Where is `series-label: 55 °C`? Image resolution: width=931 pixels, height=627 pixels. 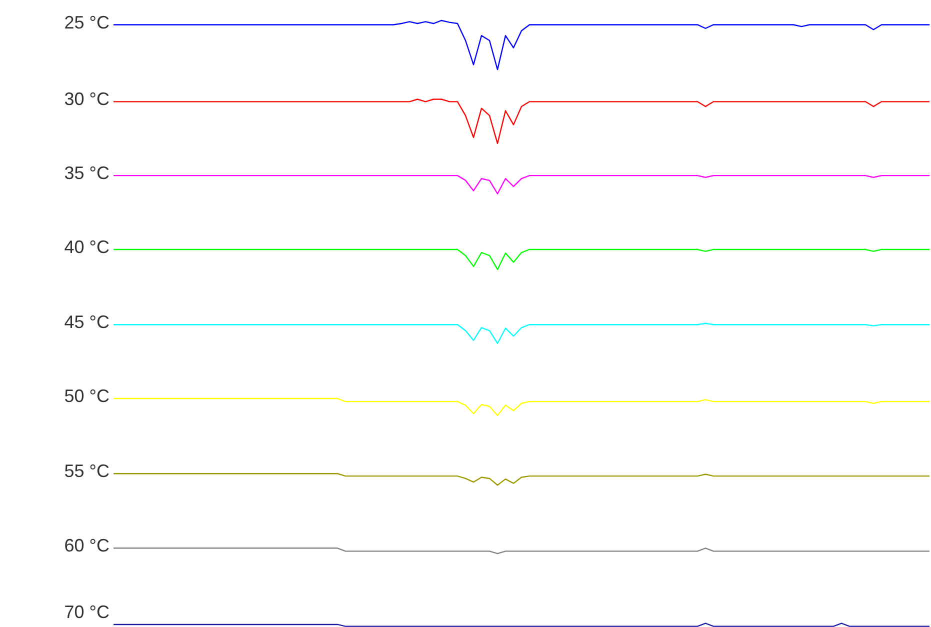
series-label: 55 °C is located at coordinates (87, 471).